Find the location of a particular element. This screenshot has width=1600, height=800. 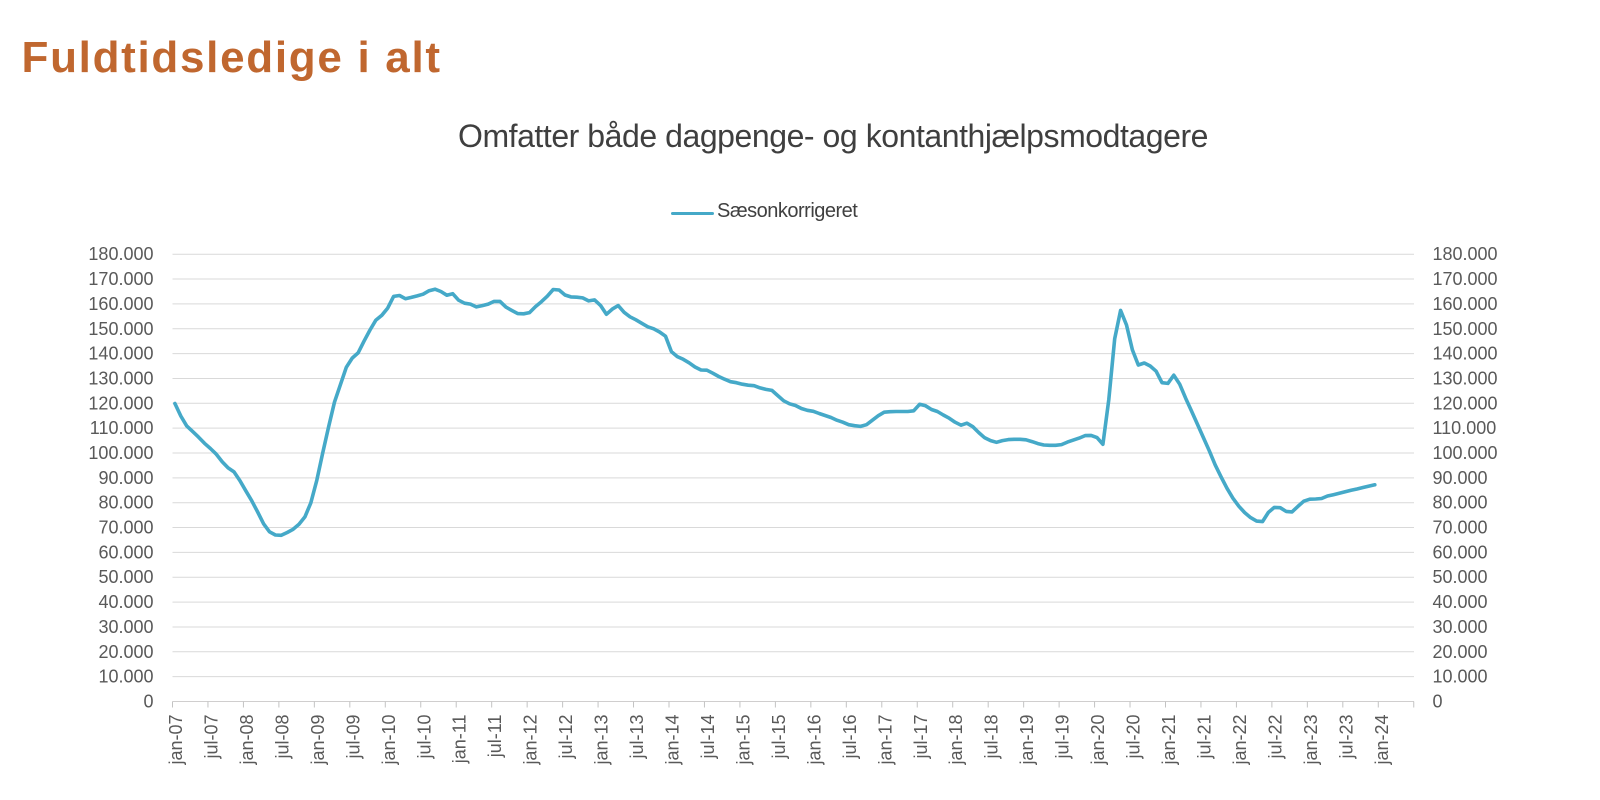

svg-text: jan-13 is located at coordinates (602, 740).